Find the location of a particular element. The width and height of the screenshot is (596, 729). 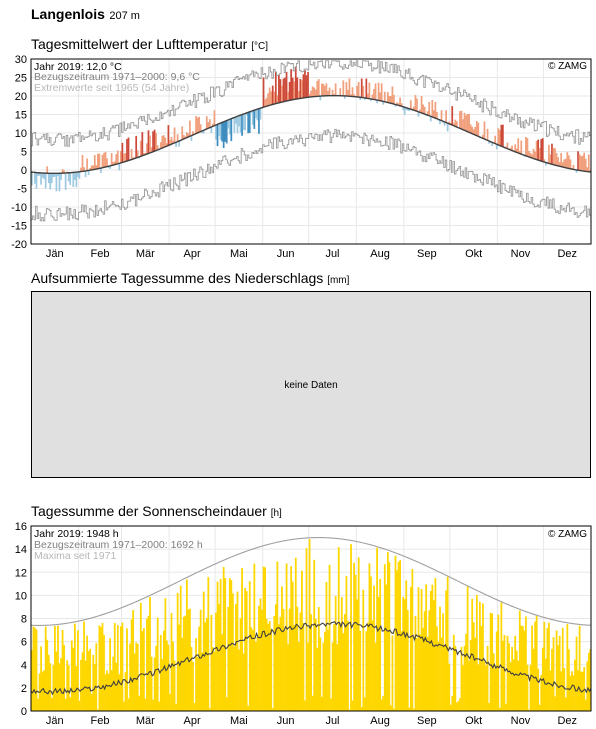

sunshine-y-tick: 10 is located at coordinates (21, 596).